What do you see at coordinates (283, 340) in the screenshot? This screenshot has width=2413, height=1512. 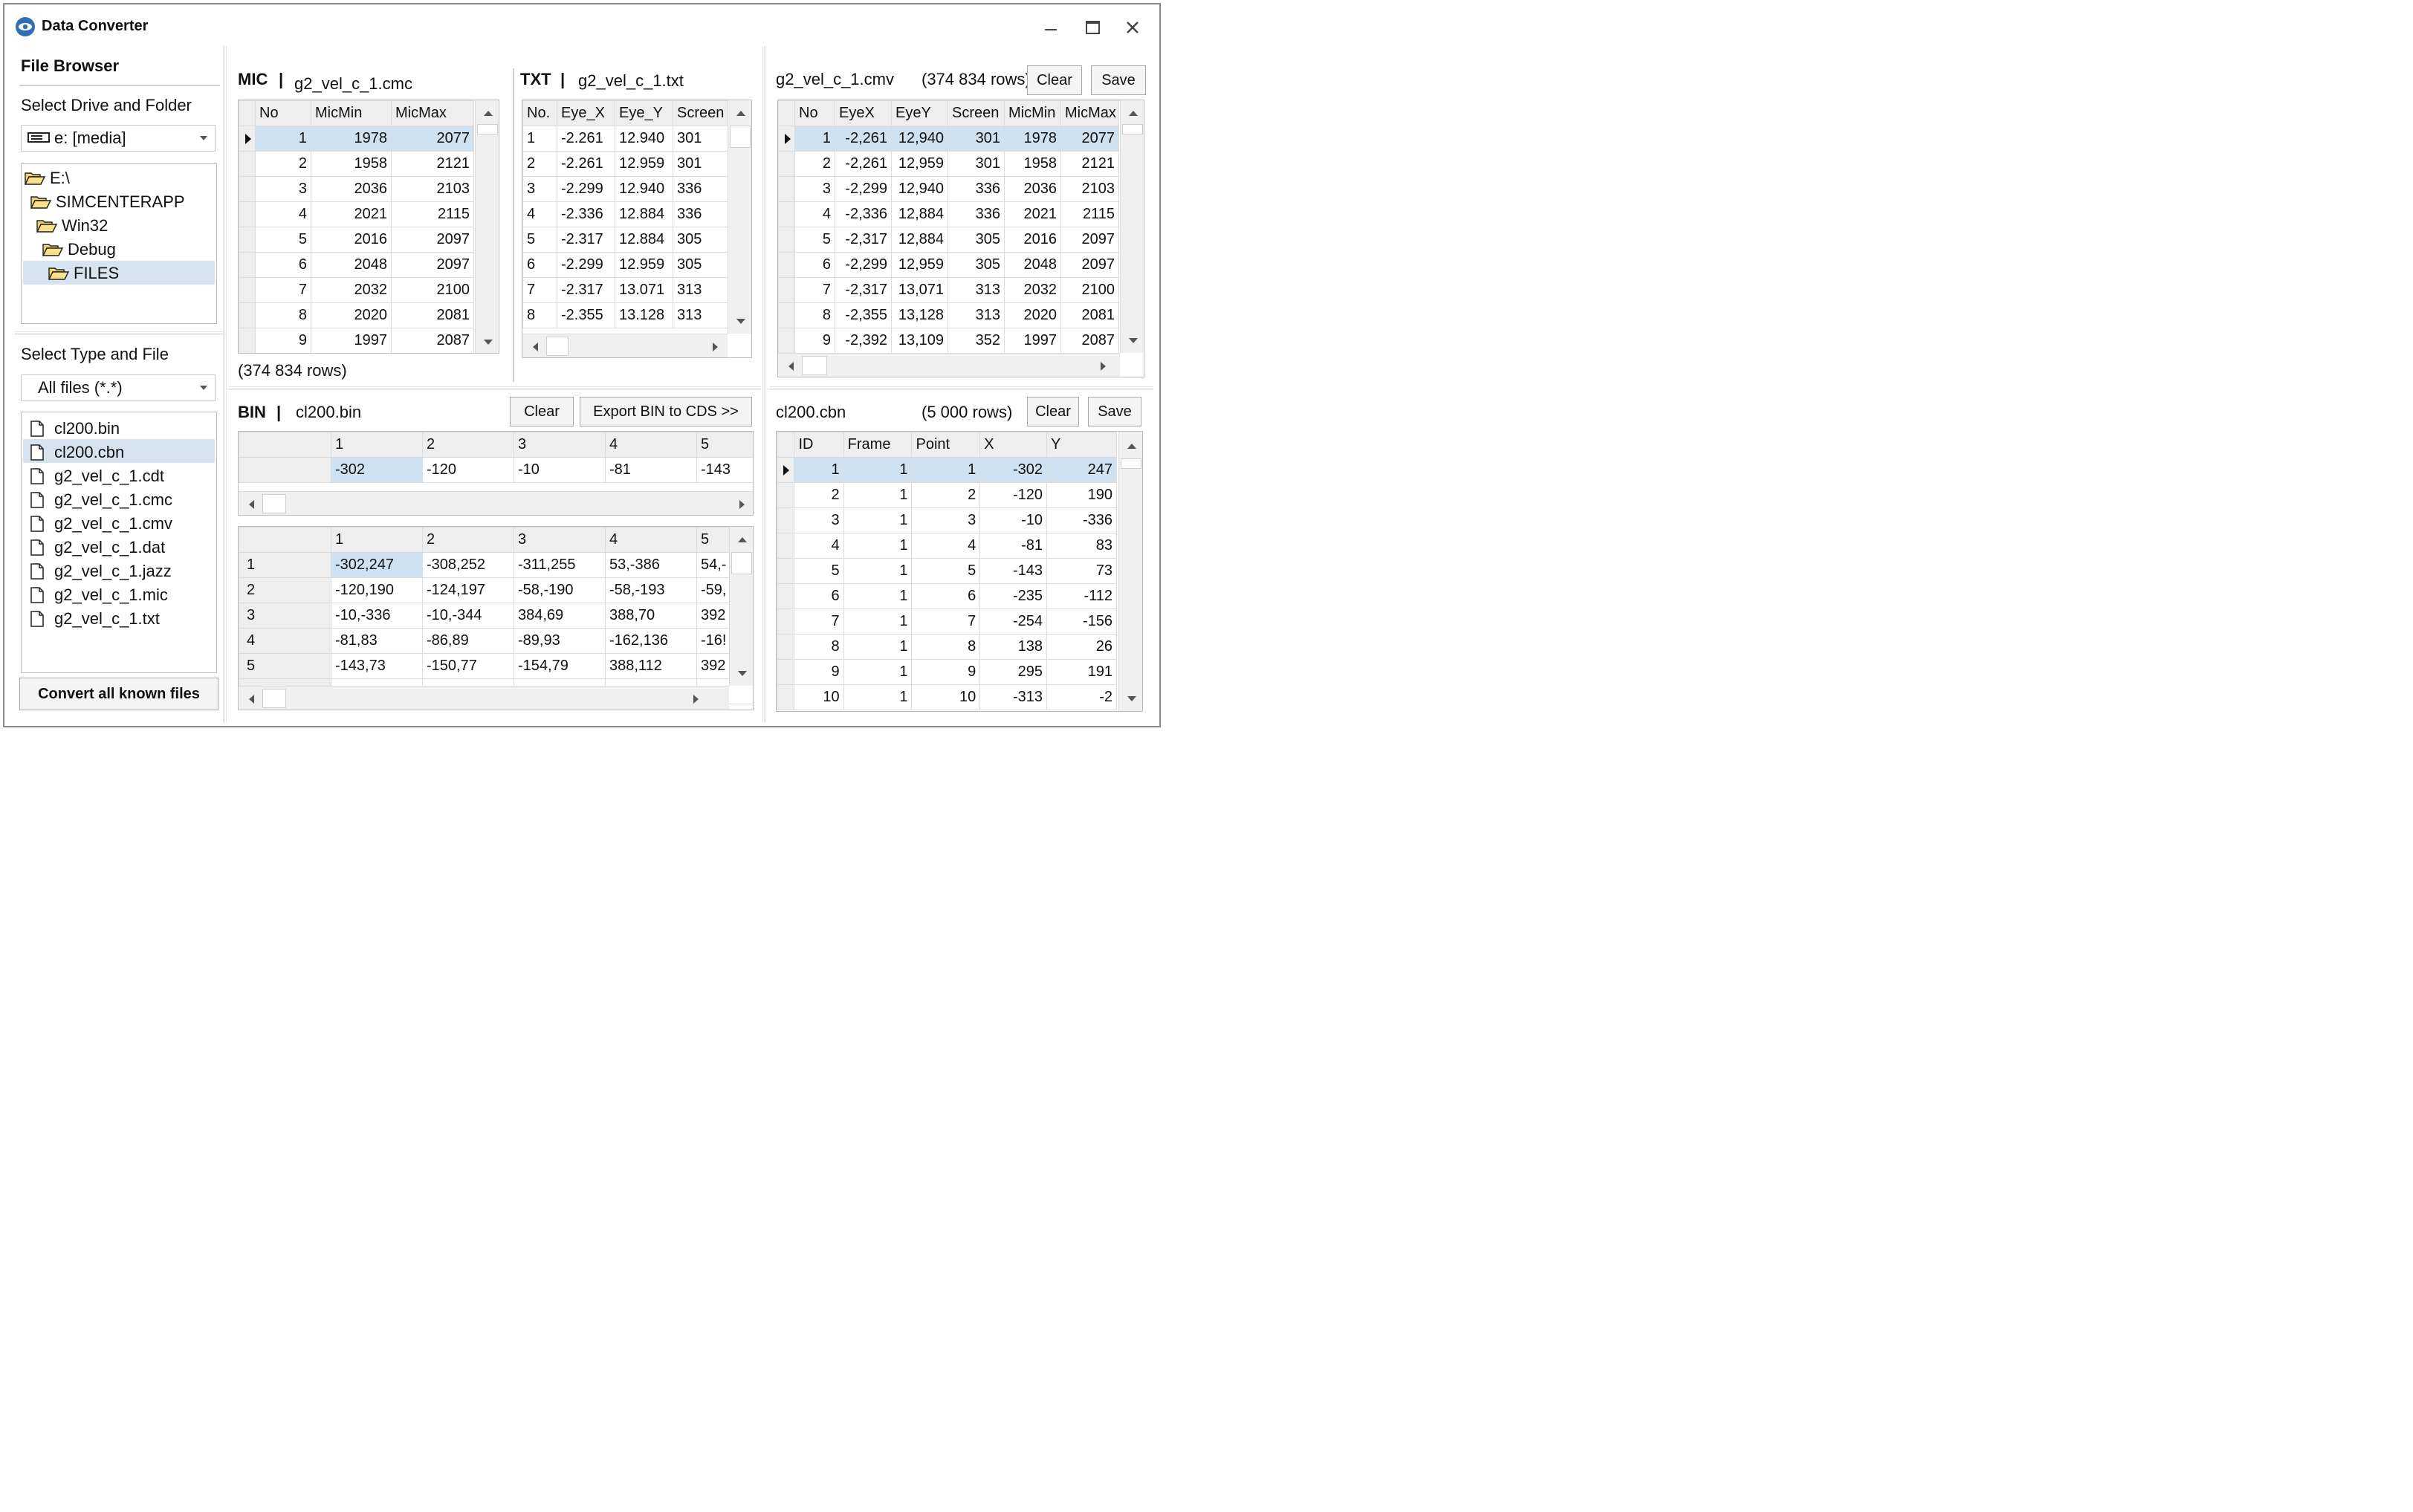 I see `mic-cell: 9` at bounding box center [283, 340].